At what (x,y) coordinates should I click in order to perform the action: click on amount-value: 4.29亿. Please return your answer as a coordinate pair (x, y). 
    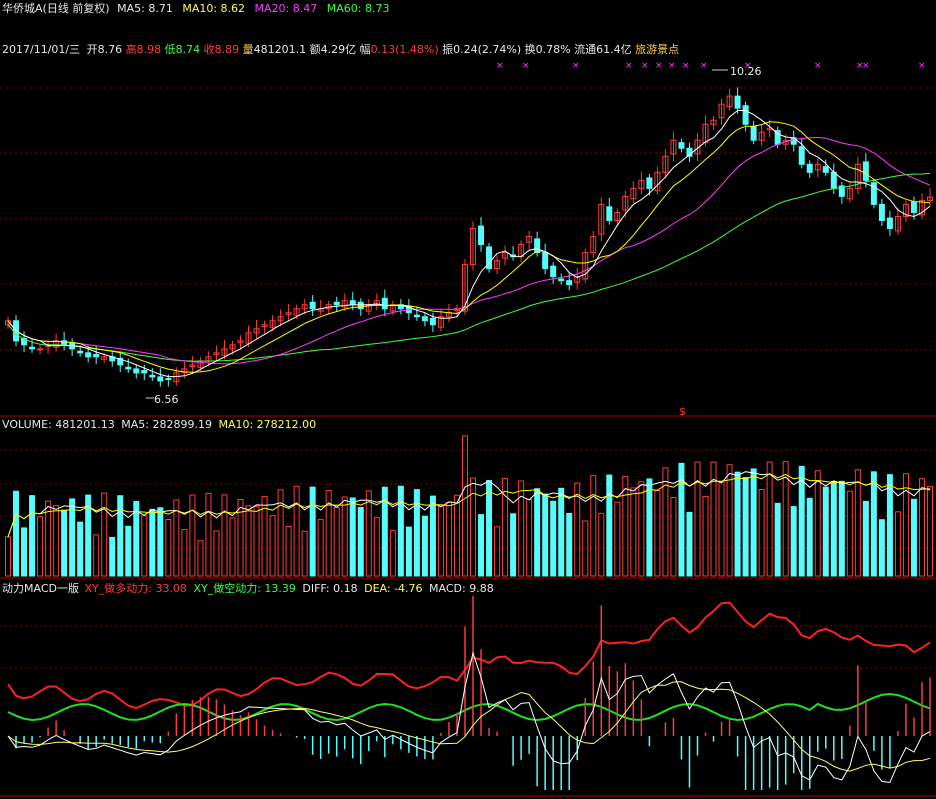
    Looking at the image, I should click on (338, 49).